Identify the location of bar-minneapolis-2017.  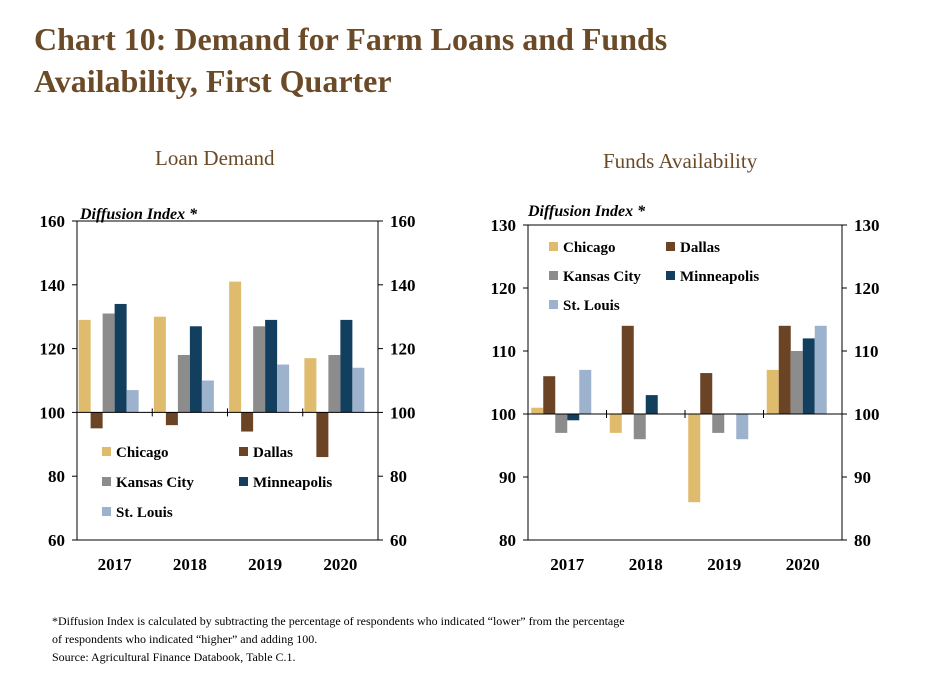
(120, 358).